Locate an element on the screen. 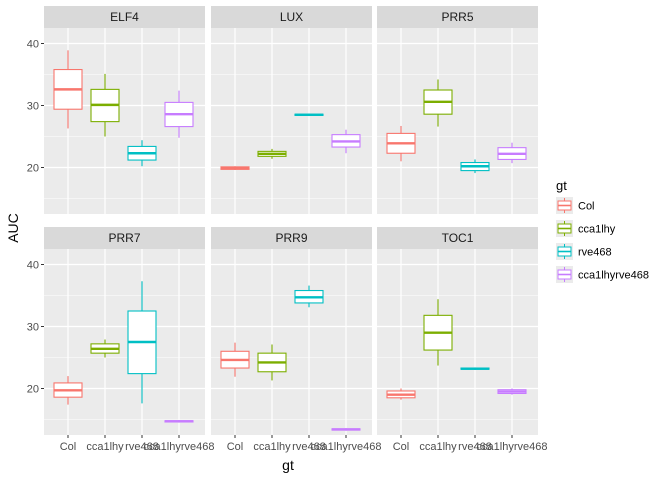 This screenshot has height=480, width=672. facet-strip-label-toc1: TOC1 is located at coordinates (458, 238).